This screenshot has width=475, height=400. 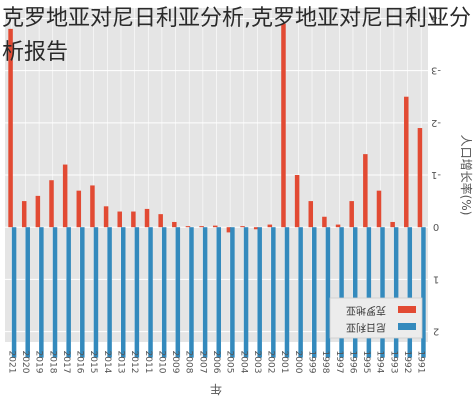 What do you see at coordinates (366, 310) in the screenshot?
I see `legend-label: 克罗地亚` at bounding box center [366, 310].